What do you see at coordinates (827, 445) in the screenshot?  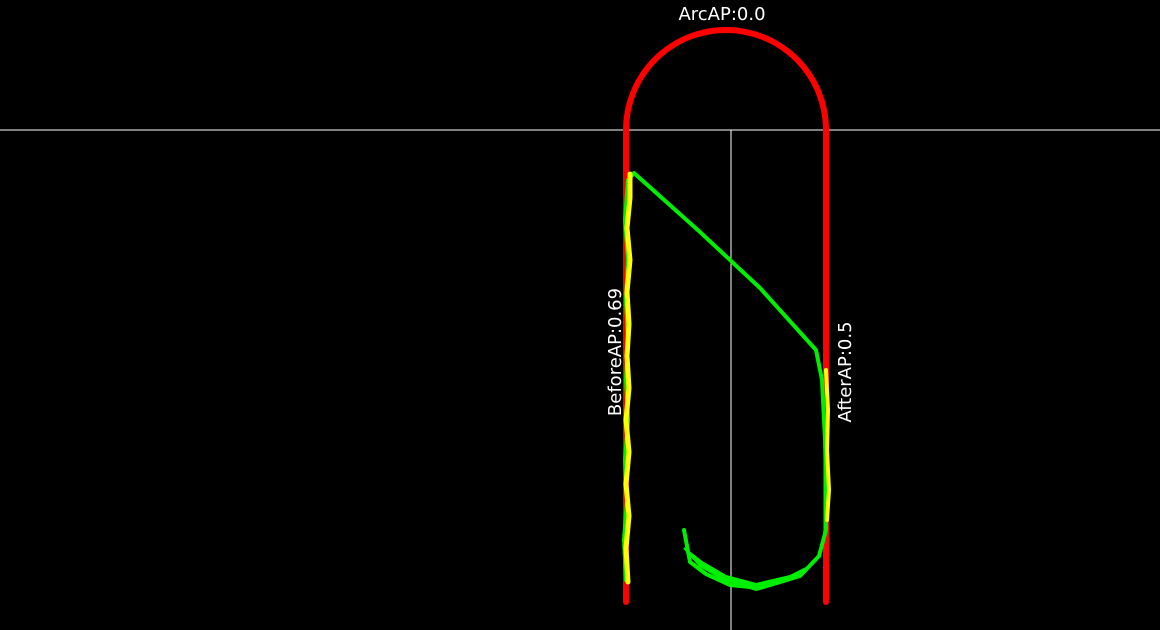 I see `after-trajectory-right-leg-yellow` at bounding box center [827, 445].